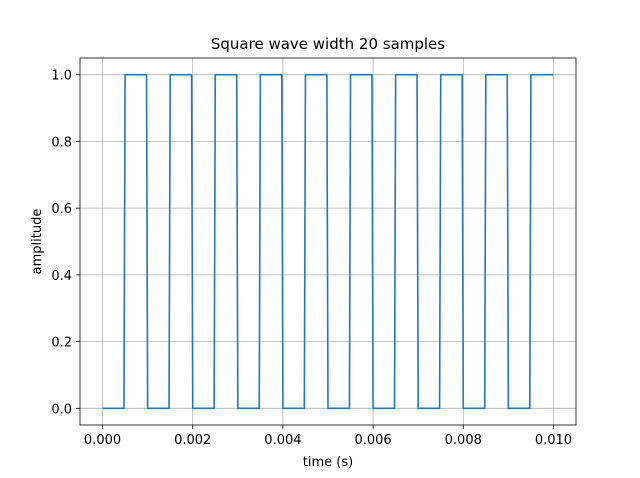  Describe the element at coordinates (372, 440) in the screenshot. I see `x-tick-label: 0.006` at that location.